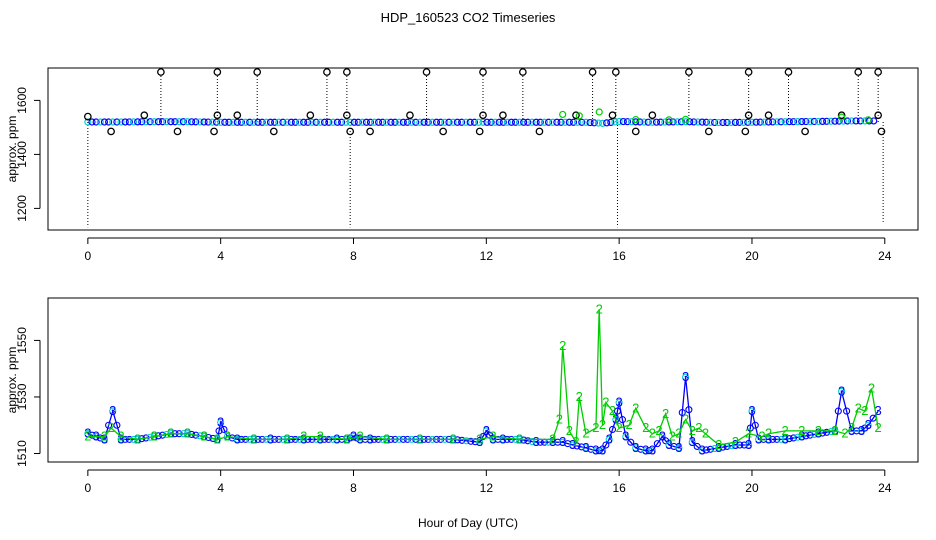 The width and height of the screenshot is (936, 540). Describe the element at coordinates (752, 488) in the screenshot. I see `bottom-x-tick-label: 20` at that location.